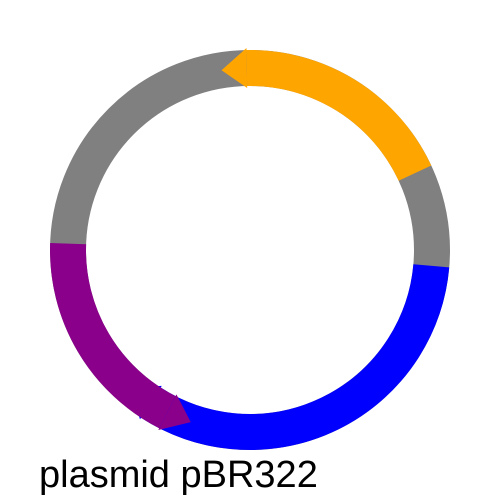  Describe the element at coordinates (331, 120) in the screenshot. I see `feature-orange-arc` at that location.